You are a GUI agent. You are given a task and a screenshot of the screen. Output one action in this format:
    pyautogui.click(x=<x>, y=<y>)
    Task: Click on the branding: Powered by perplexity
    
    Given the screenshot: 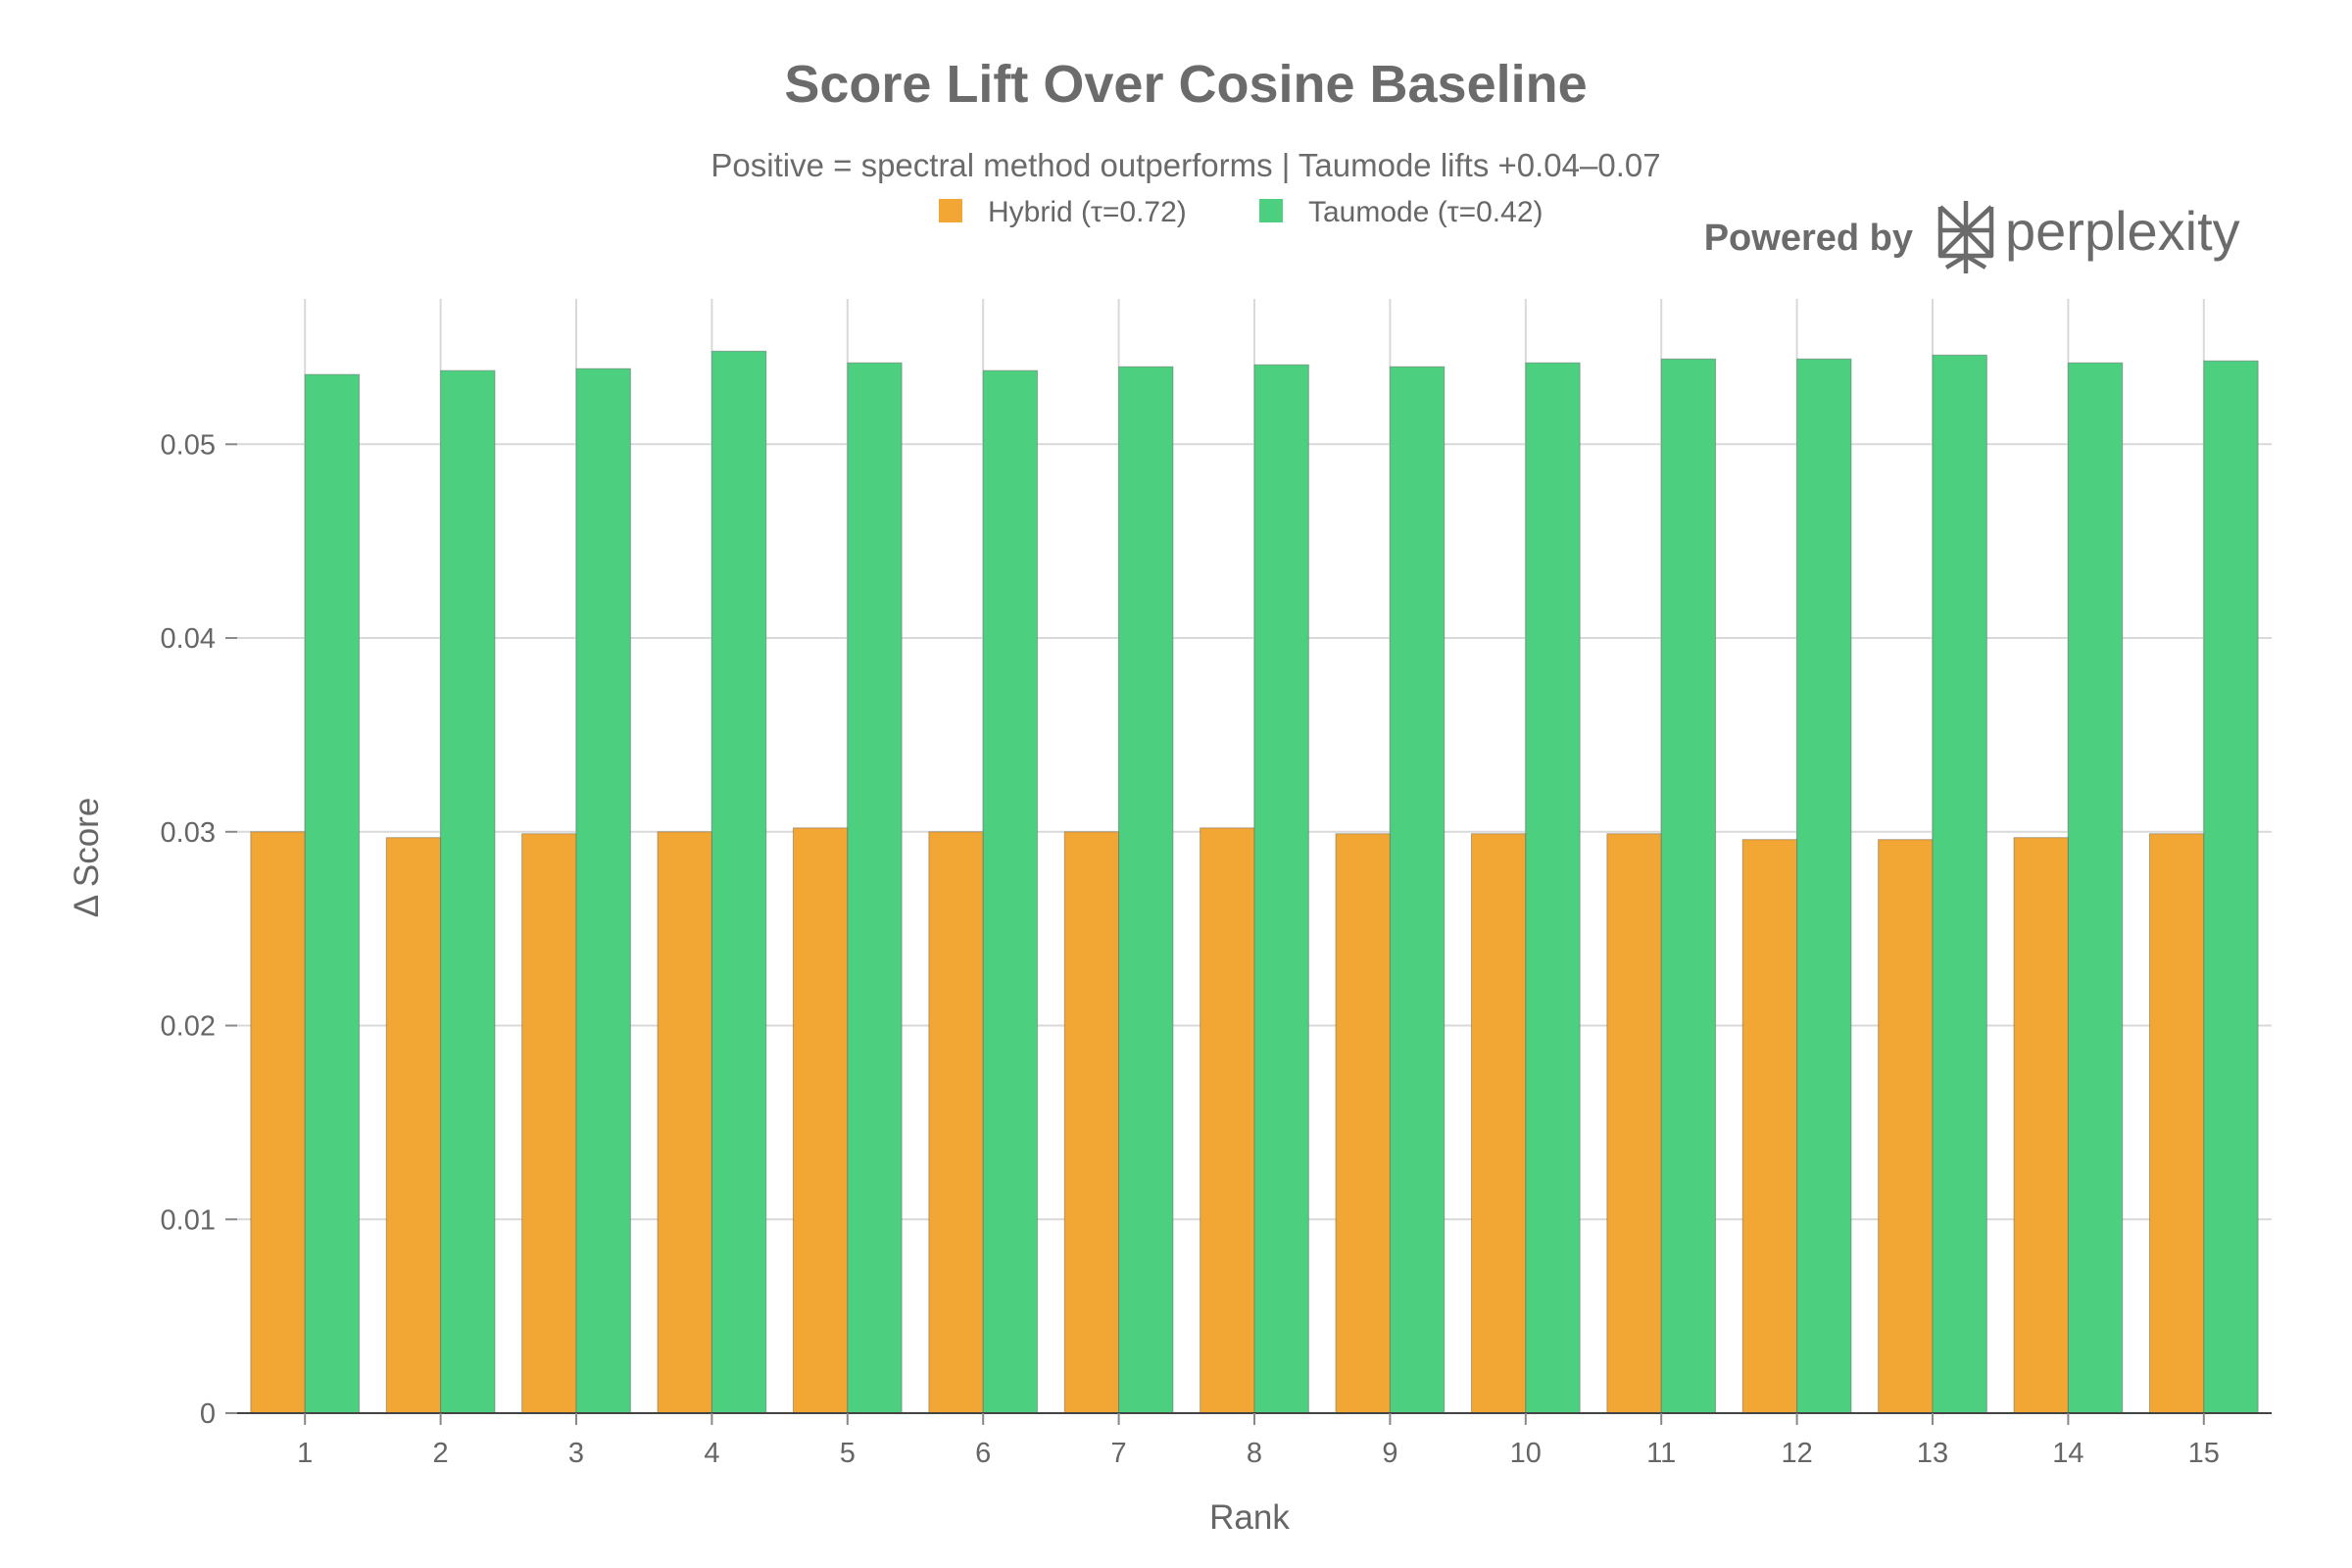 What is the action you would take?
    pyautogui.click(x=1972, y=236)
    